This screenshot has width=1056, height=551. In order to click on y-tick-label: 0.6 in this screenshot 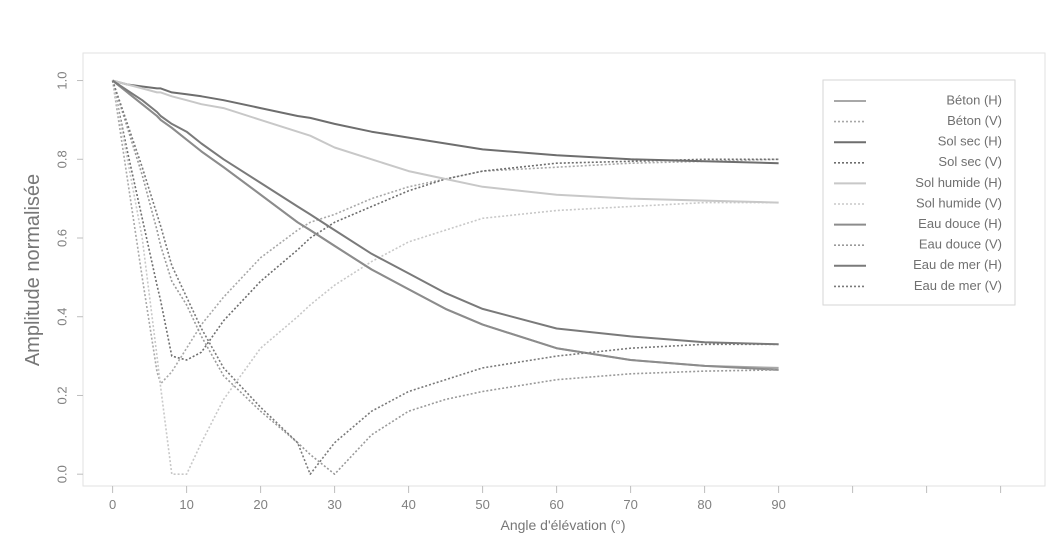, I will do `click(61, 238)`.